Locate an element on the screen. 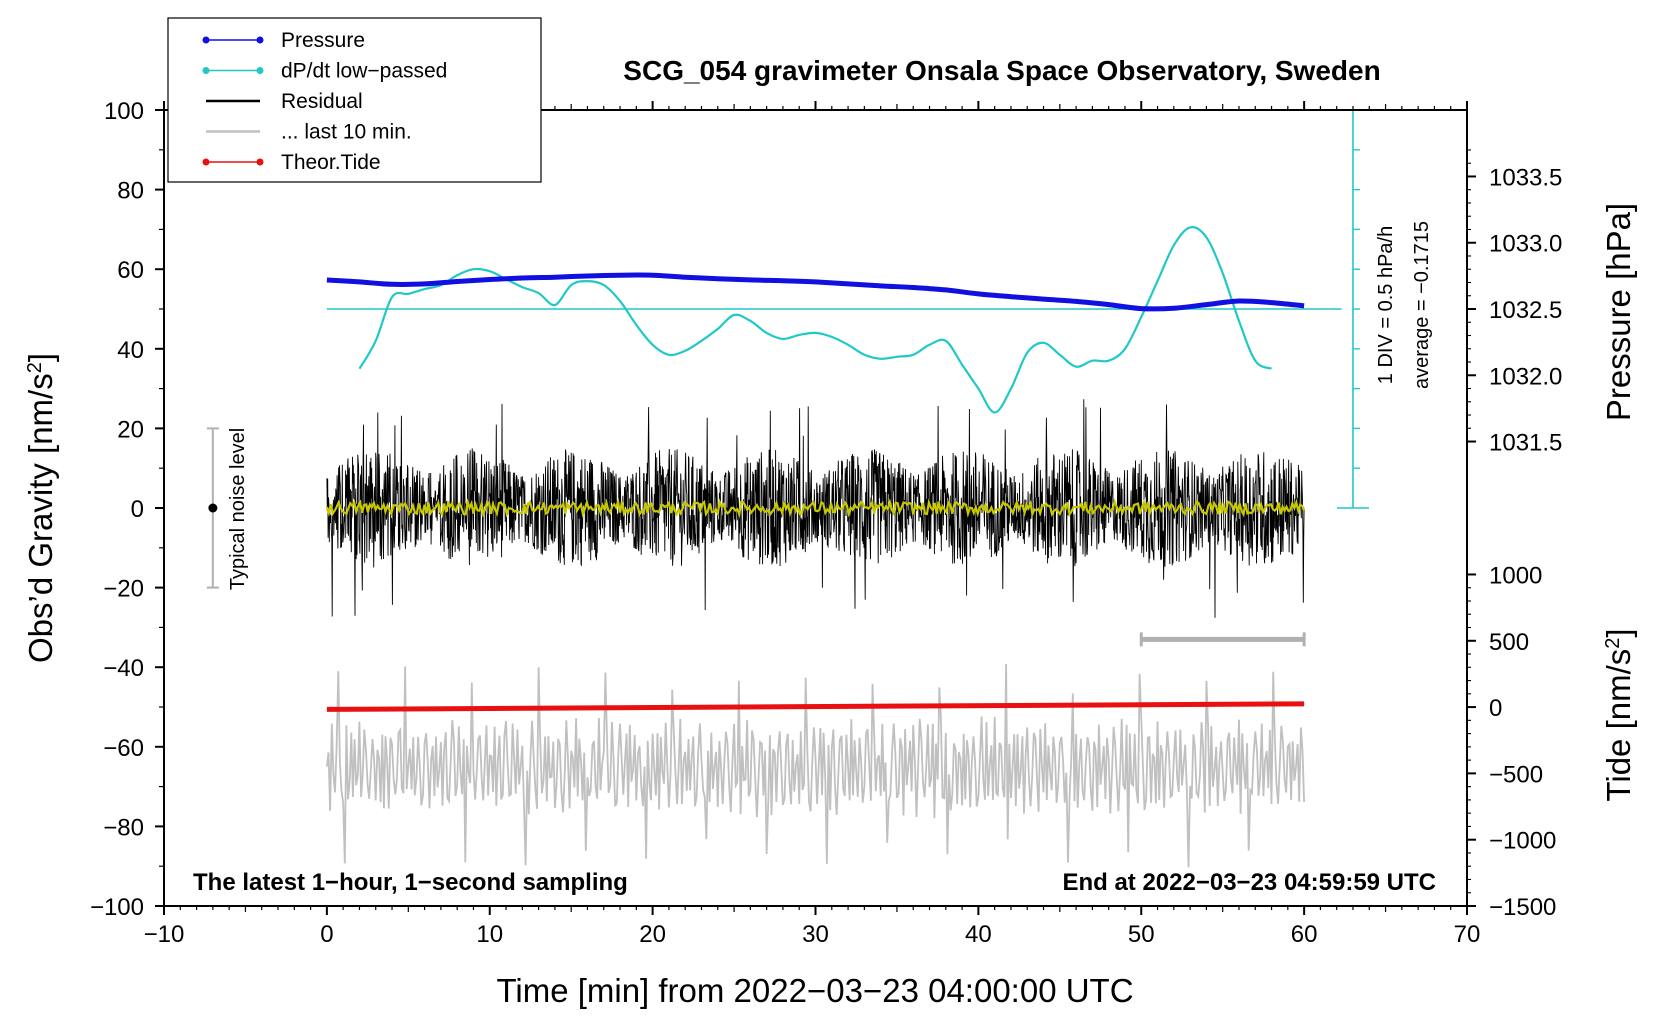  pressure-tick-label: 1033.0 is located at coordinates (1525, 244).